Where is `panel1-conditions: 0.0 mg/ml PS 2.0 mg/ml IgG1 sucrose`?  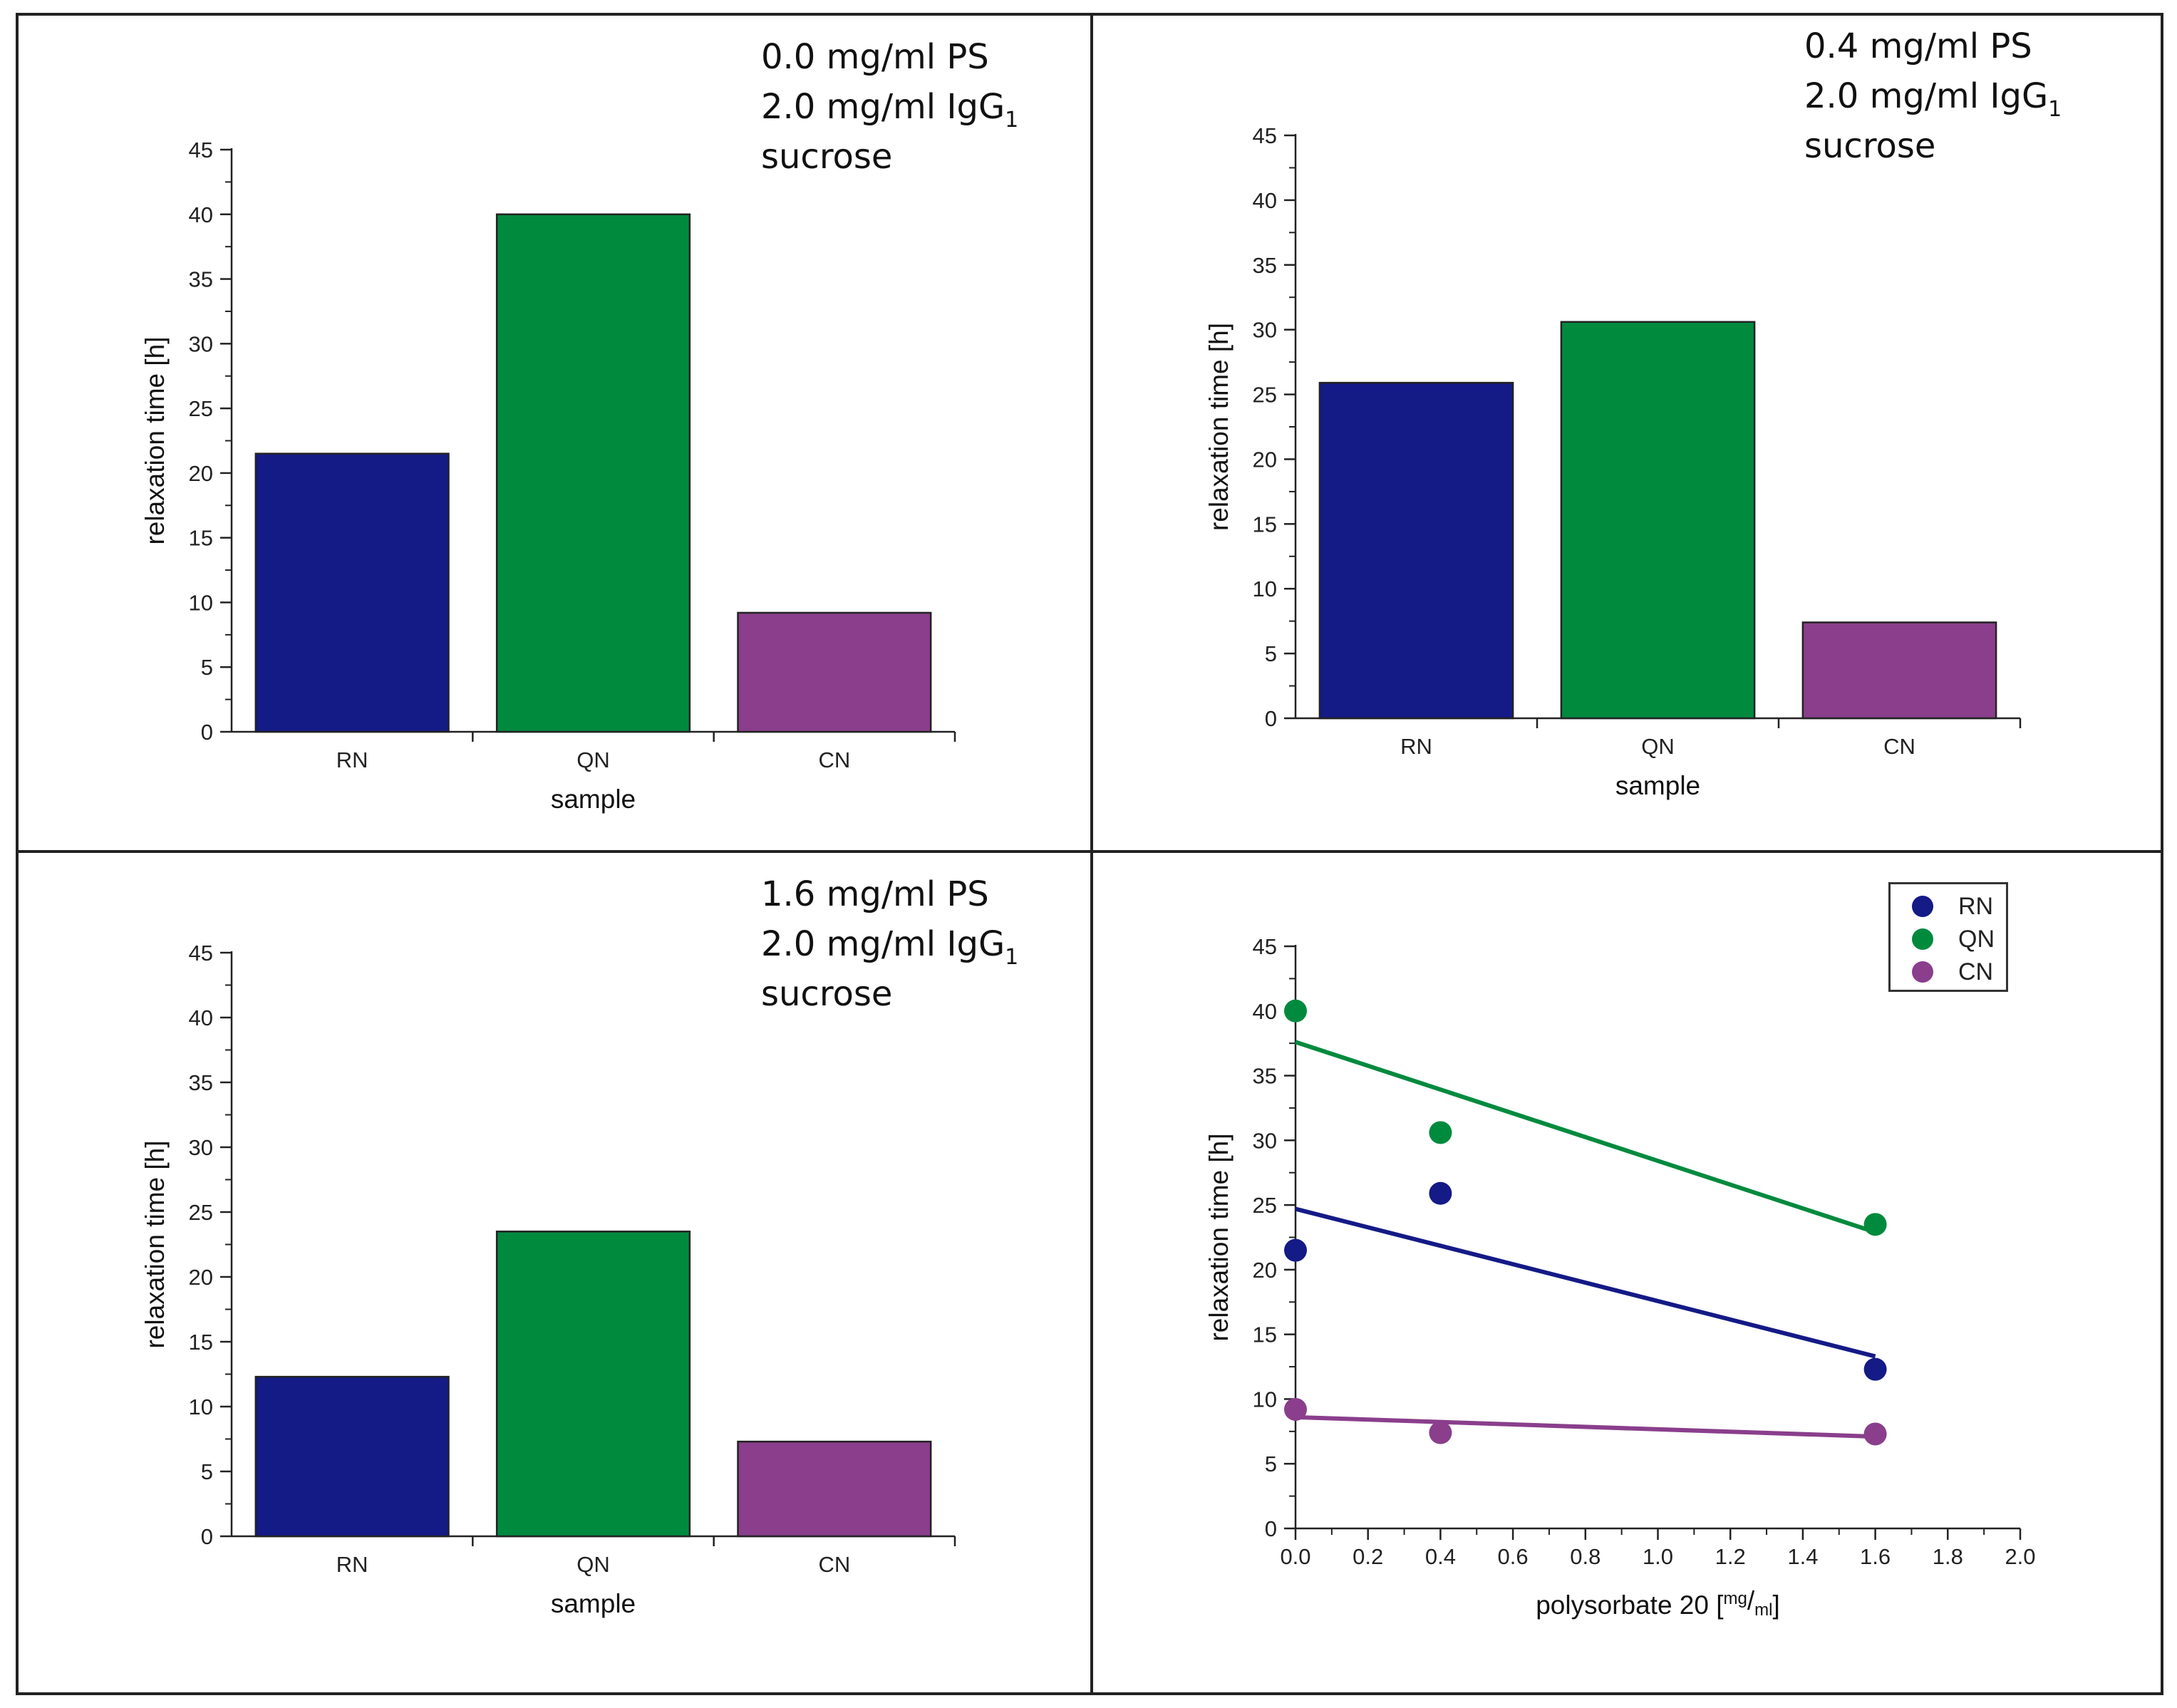 panel1-conditions: 0.0 mg/ml PS 2.0 mg/ml IgG1 sucrose is located at coordinates (889, 107).